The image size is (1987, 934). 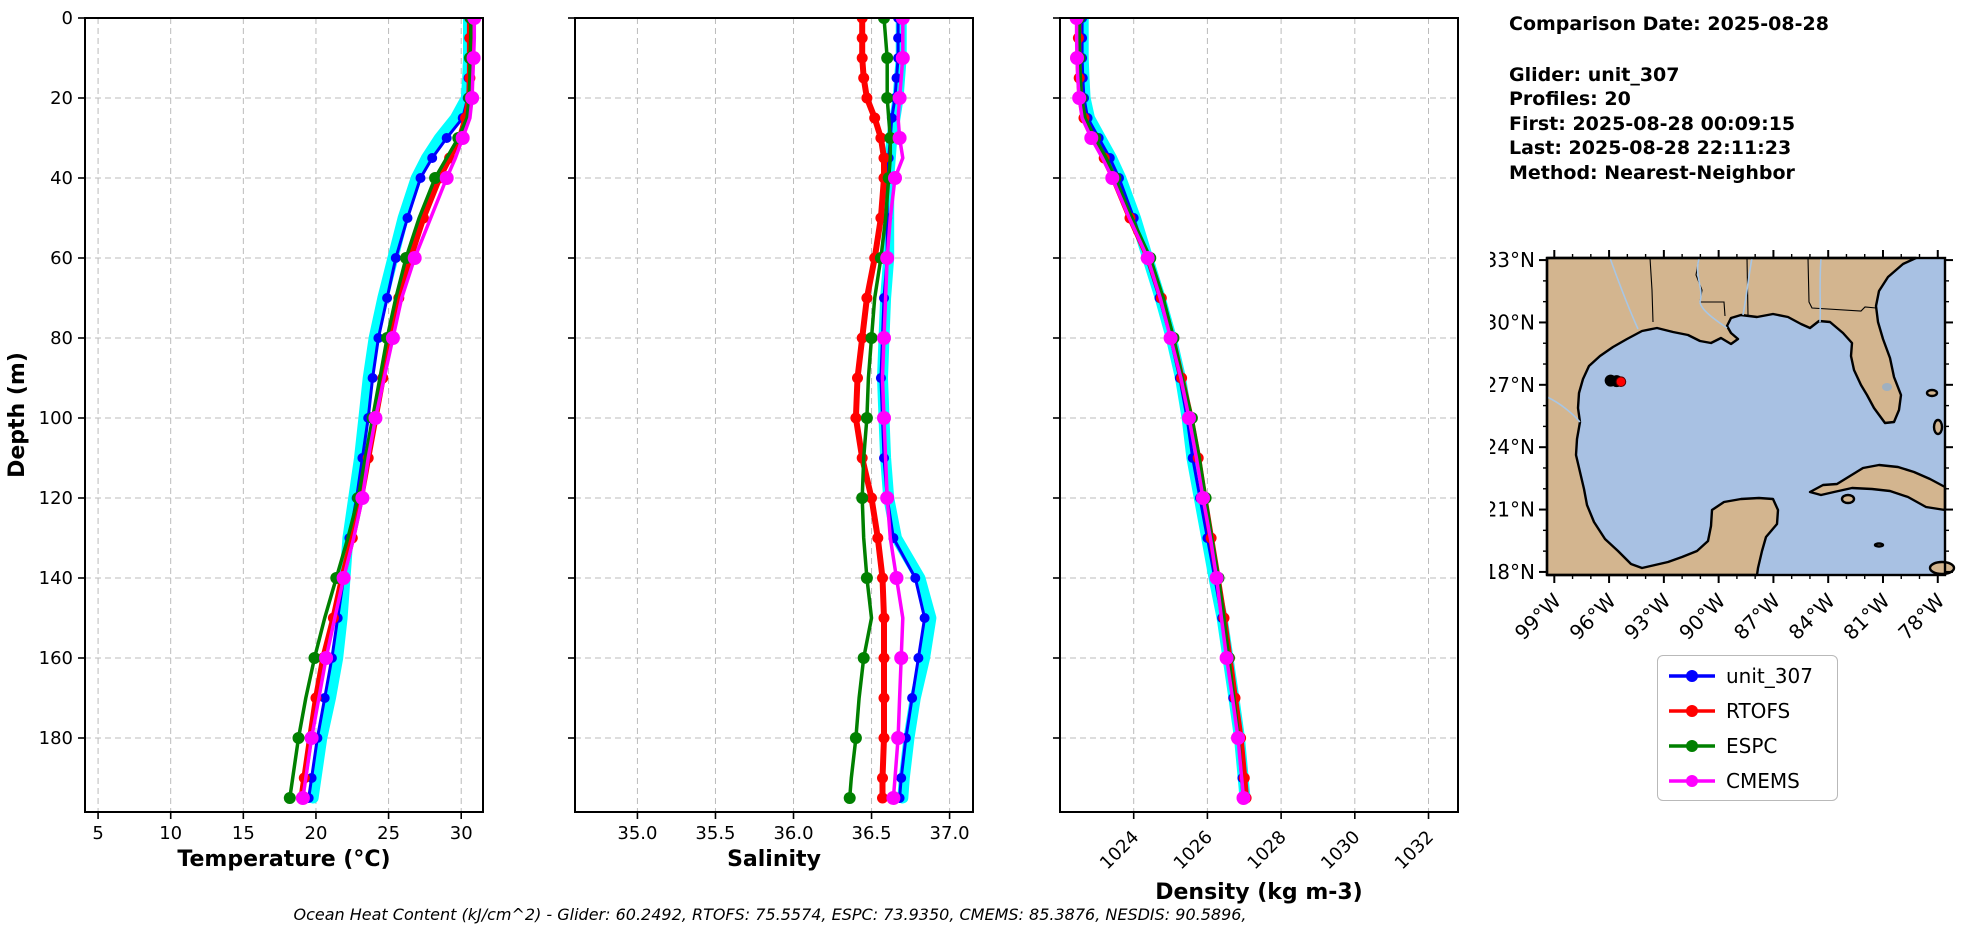 What do you see at coordinates (1684, 340) in the screenshot?
I see `map-rivers` at bounding box center [1684, 340].